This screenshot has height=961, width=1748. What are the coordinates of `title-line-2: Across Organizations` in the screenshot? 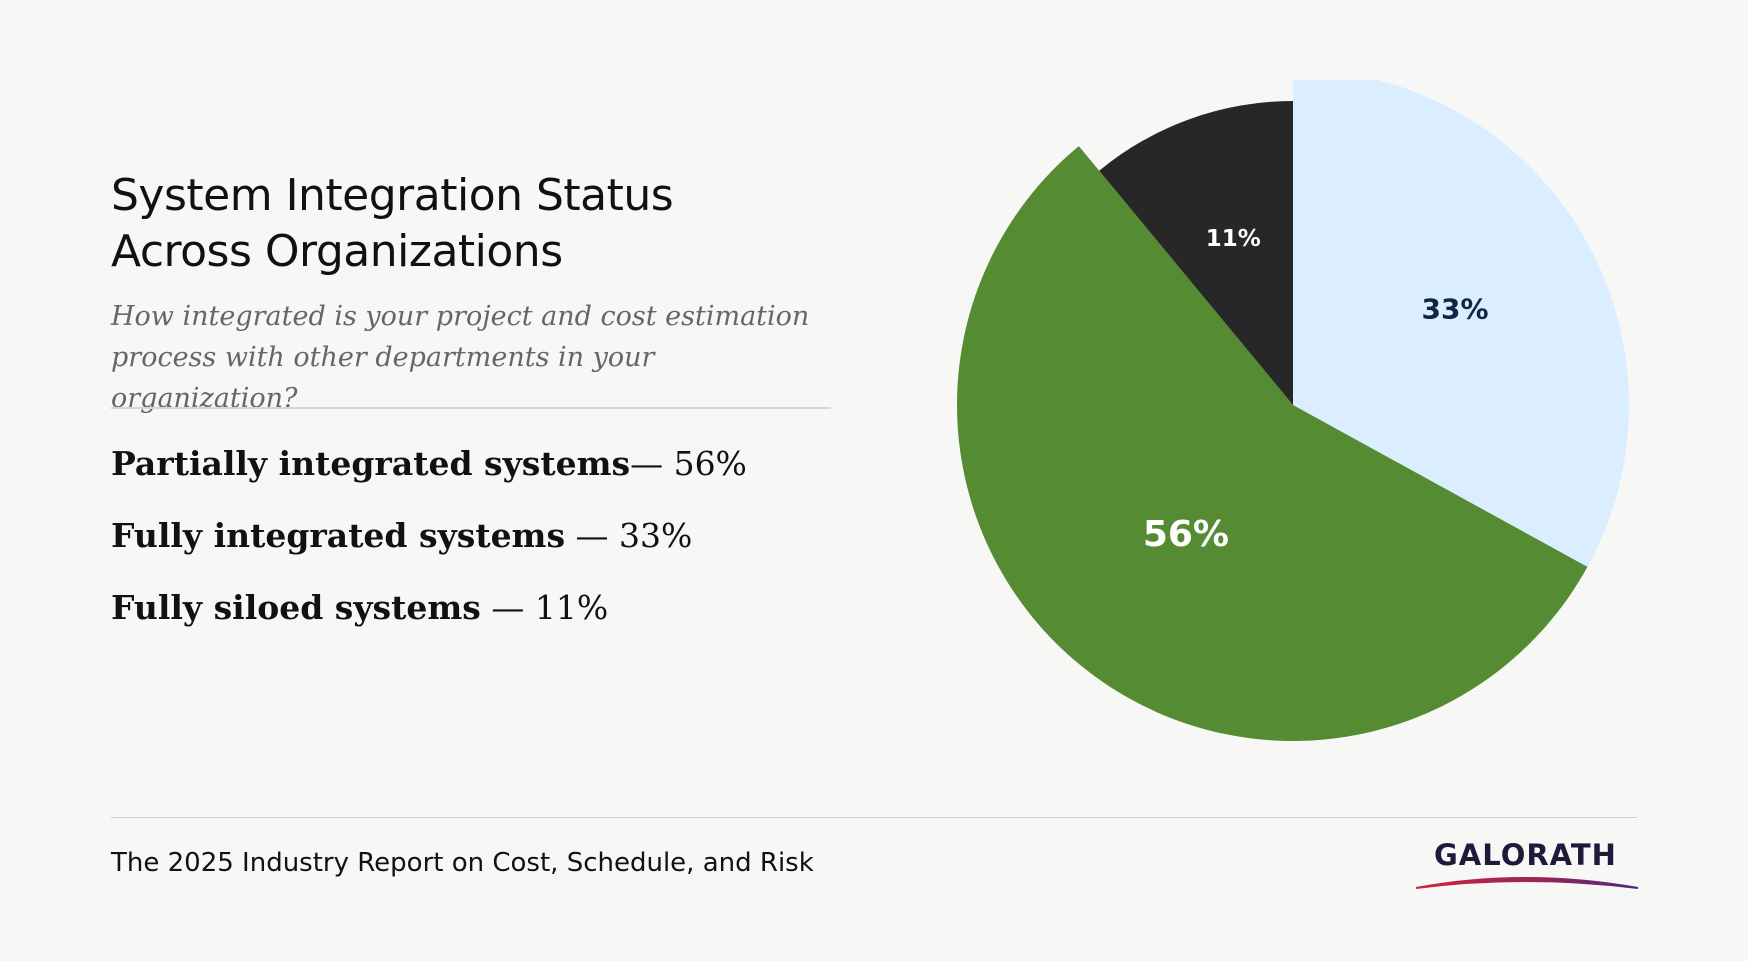 It's located at (337, 251).